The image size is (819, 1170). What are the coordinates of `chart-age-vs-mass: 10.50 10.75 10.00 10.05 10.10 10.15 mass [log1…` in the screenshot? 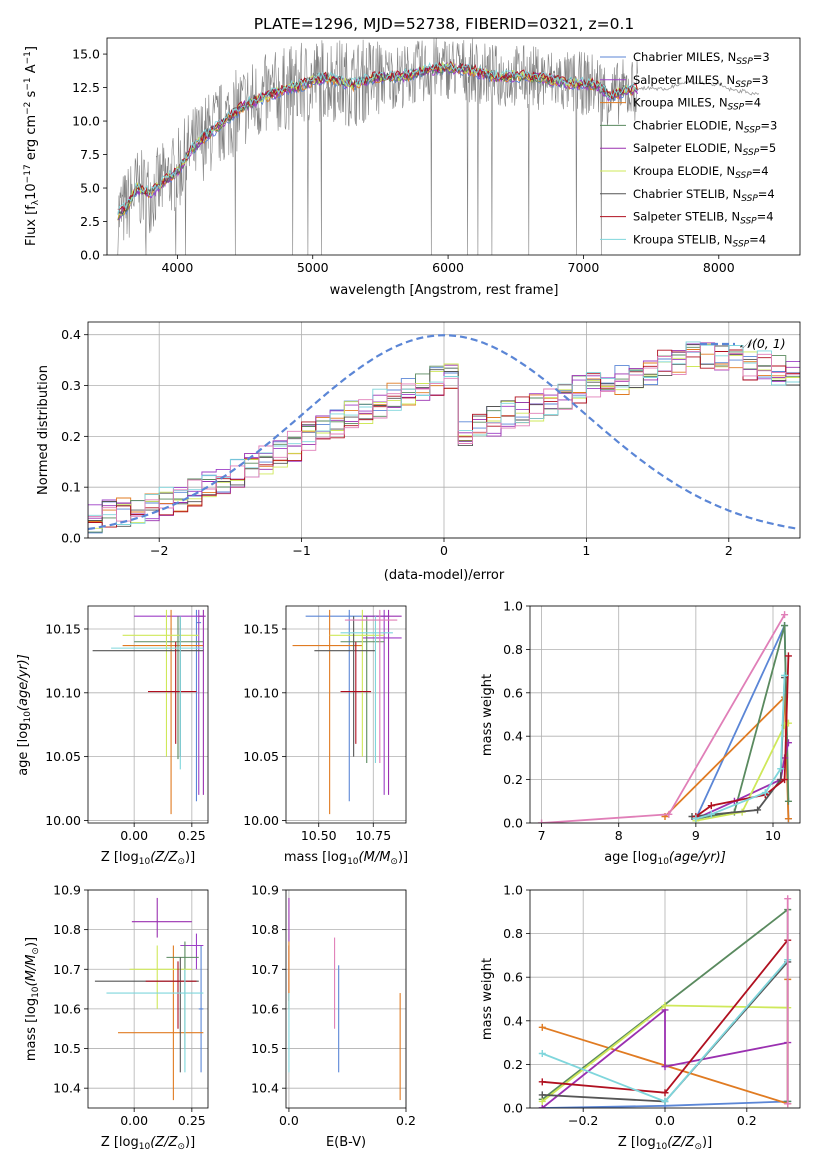 It's located at (325, 736).